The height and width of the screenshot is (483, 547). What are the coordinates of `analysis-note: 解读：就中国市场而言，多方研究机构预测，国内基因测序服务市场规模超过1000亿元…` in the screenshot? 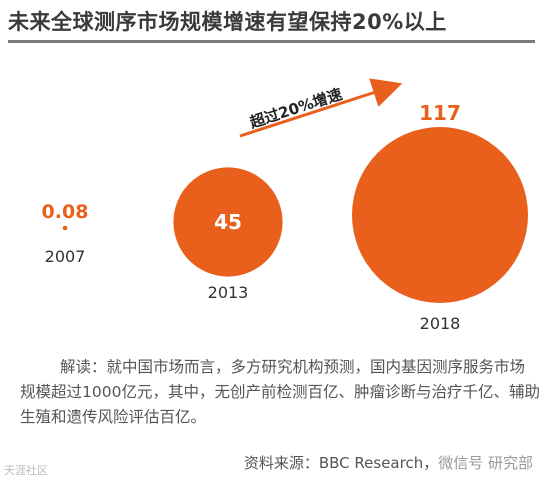 It's located at (280, 392).